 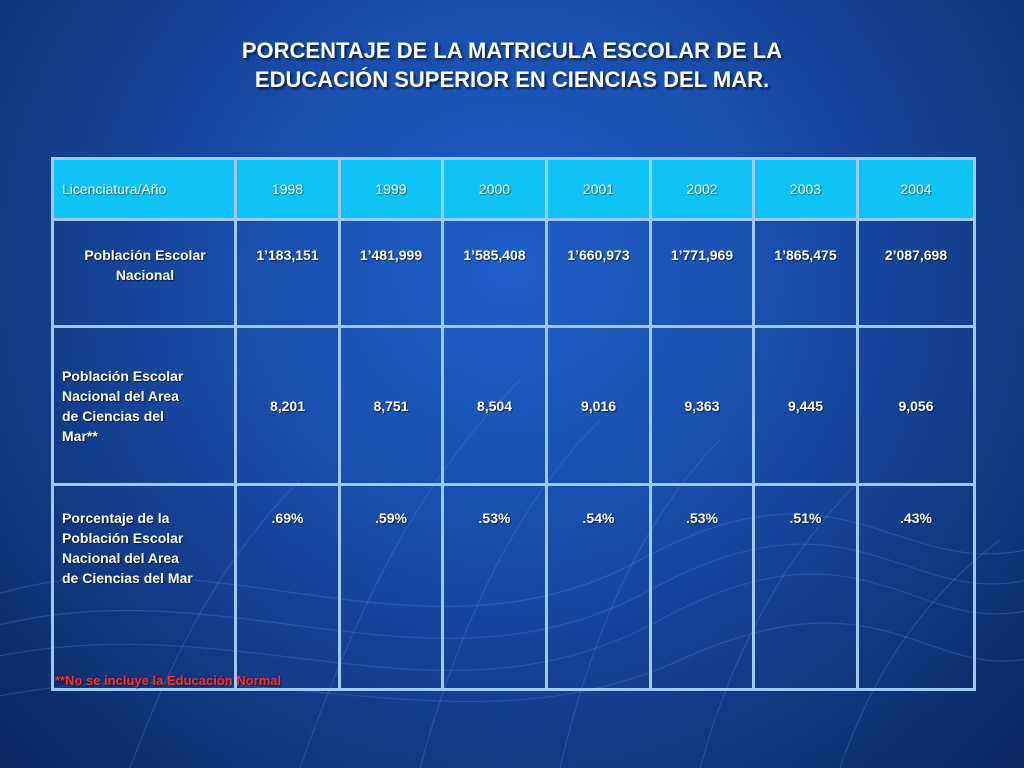 What do you see at coordinates (494, 273) in the screenshot?
I see `table-cell: 1’585,408` at bounding box center [494, 273].